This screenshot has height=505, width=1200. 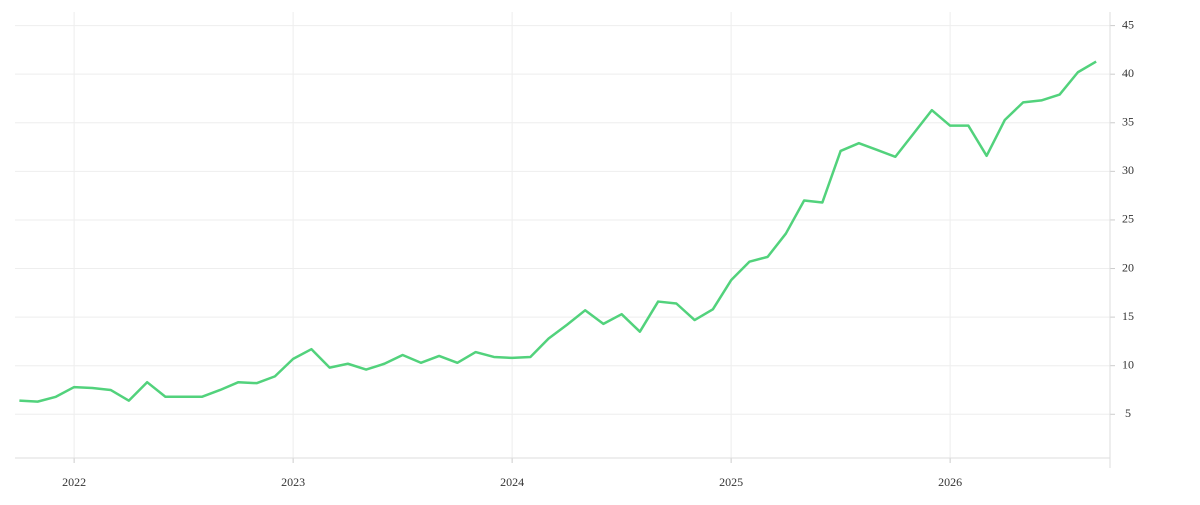 What do you see at coordinates (74, 482) in the screenshot?
I see `x-tick-label: 2022` at bounding box center [74, 482].